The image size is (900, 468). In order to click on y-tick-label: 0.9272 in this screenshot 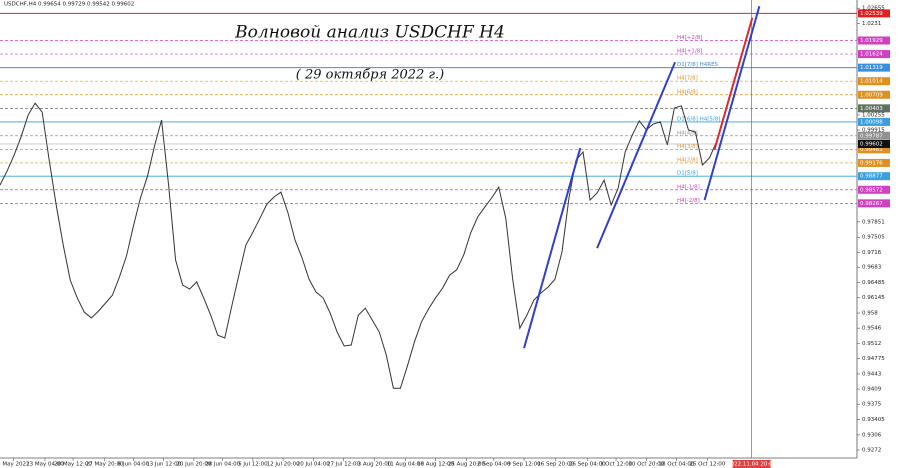, I will do `click(871, 450)`.